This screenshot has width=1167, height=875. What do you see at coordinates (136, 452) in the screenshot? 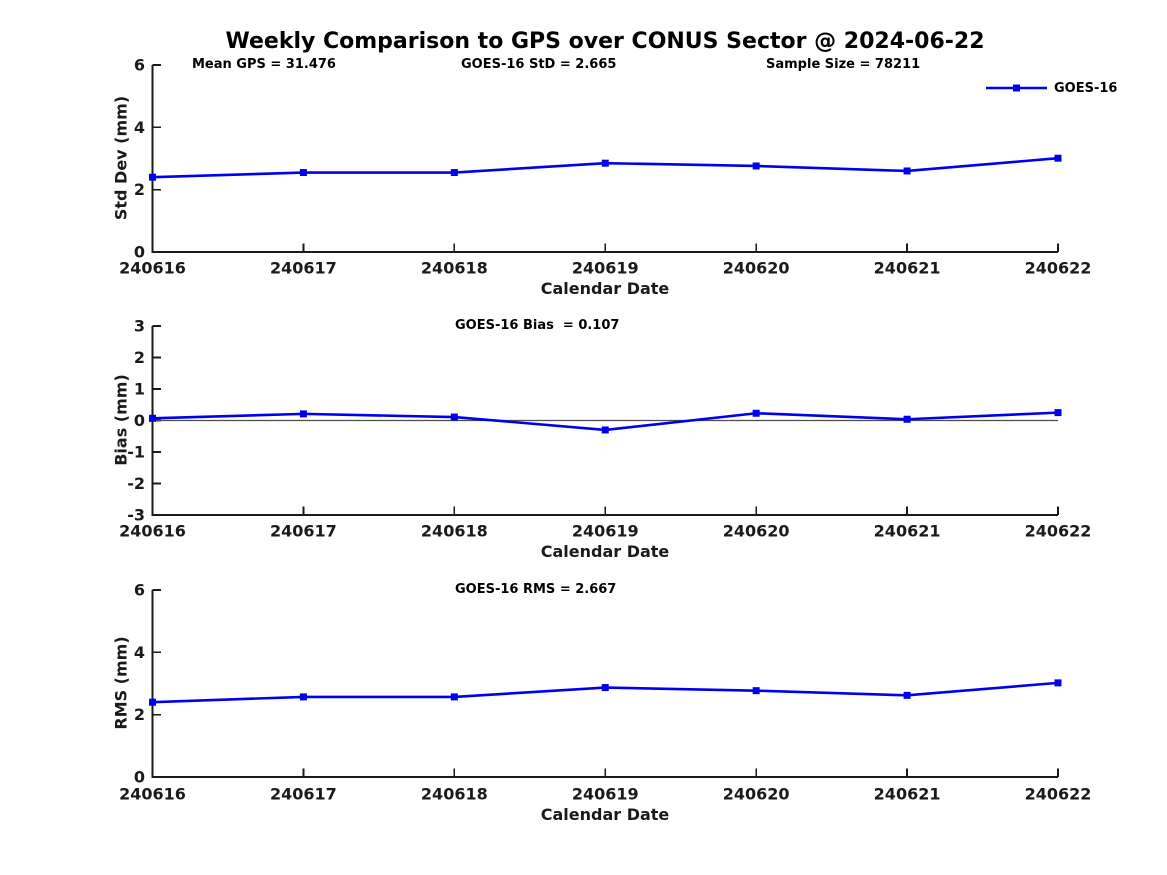
I see `y-tick-label: -1` at bounding box center [136, 452].